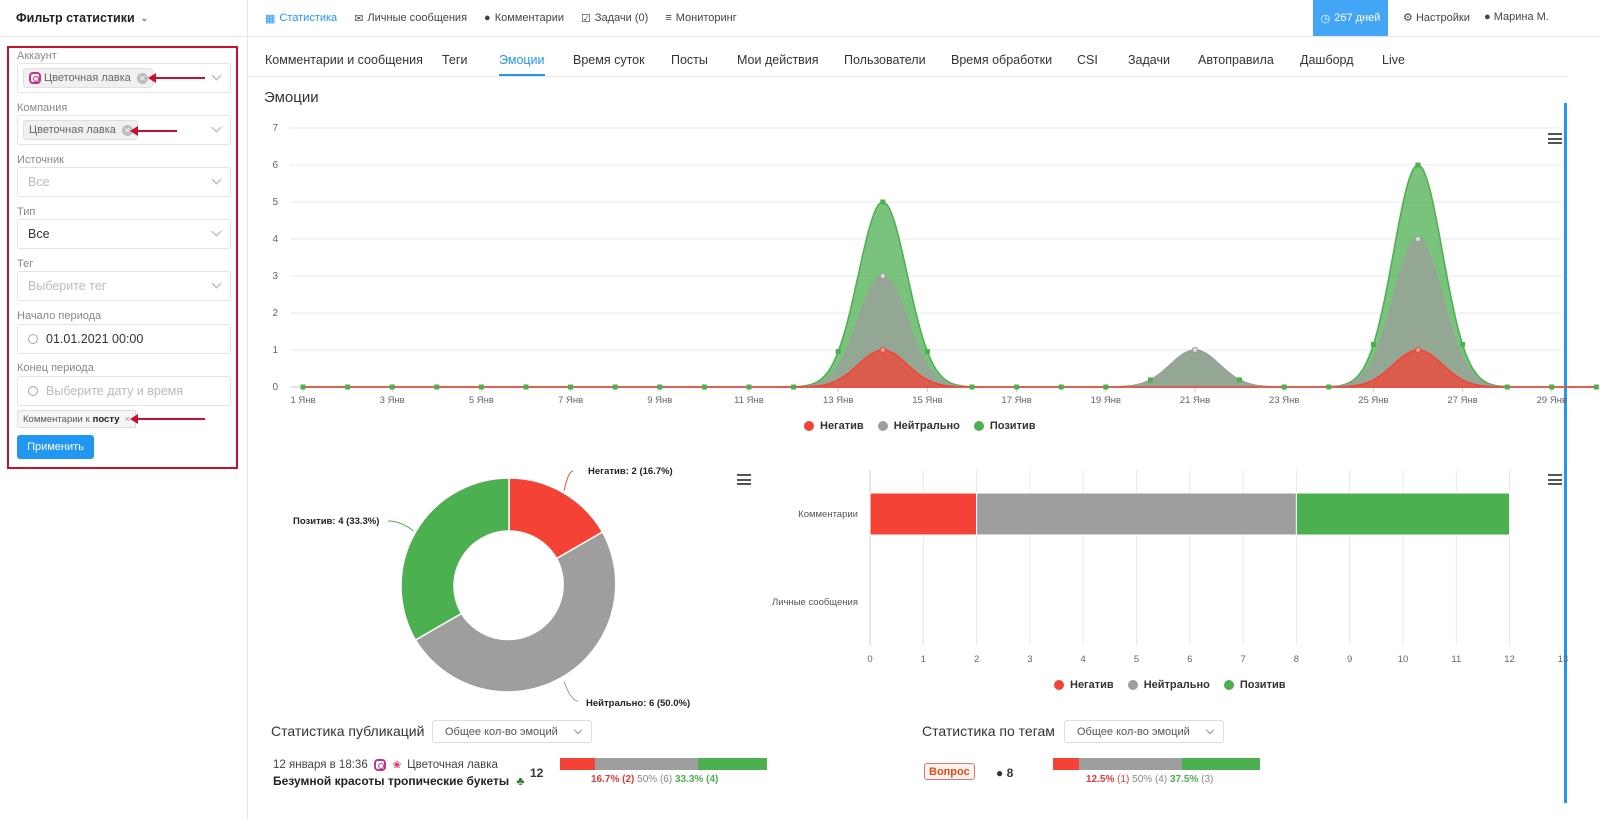 This screenshot has height=819, width=1600. What do you see at coordinates (1357, 18) in the screenshot?
I see `days-label: 267 дней` at bounding box center [1357, 18].